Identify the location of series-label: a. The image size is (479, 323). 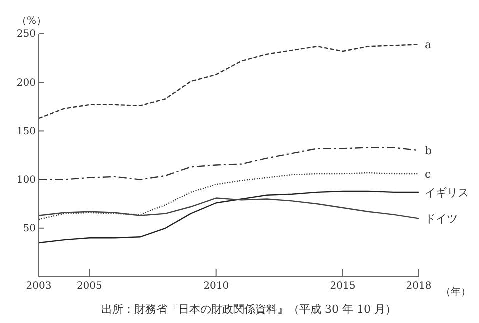
(428, 45).